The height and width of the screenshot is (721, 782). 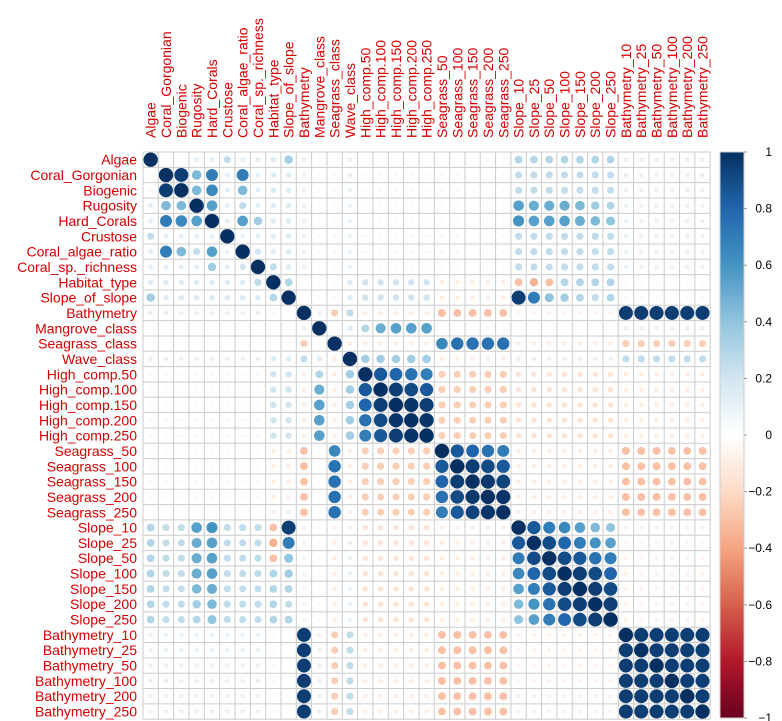 I want to click on row-label: High_comp.50, so click(x=92, y=374).